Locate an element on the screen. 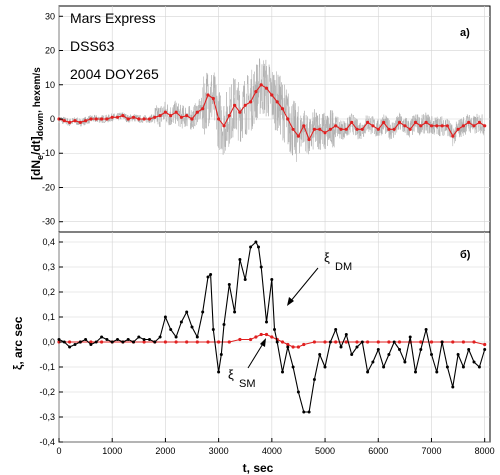 This screenshot has width=500, height=475. y-tick-label: 0,3 is located at coordinates (48, 267).